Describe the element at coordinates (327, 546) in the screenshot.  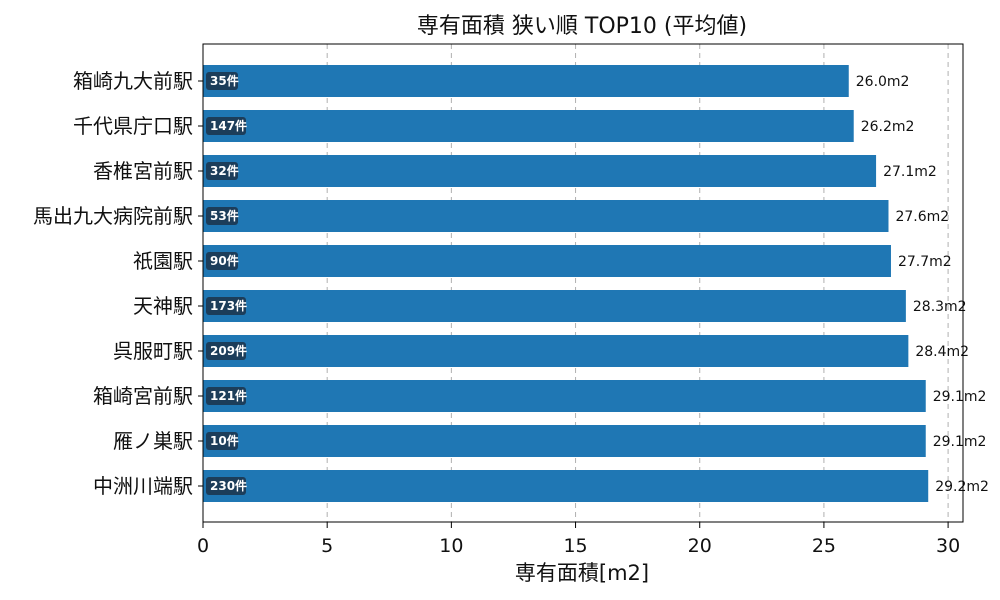
I see `x-tick-label: 5` at that location.